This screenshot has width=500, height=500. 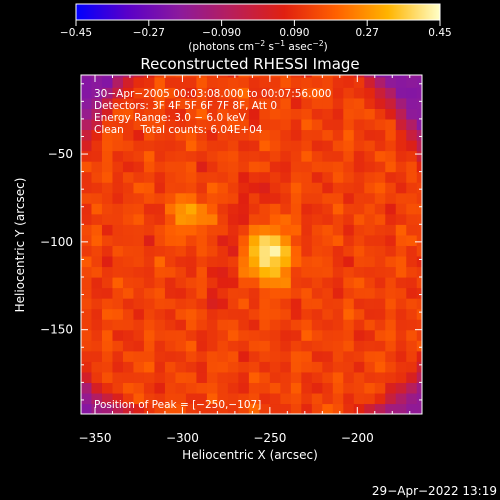 What do you see at coordinates (221, 33) in the screenshot?
I see `colorbar-tick-label: −0.090` at bounding box center [221, 33].